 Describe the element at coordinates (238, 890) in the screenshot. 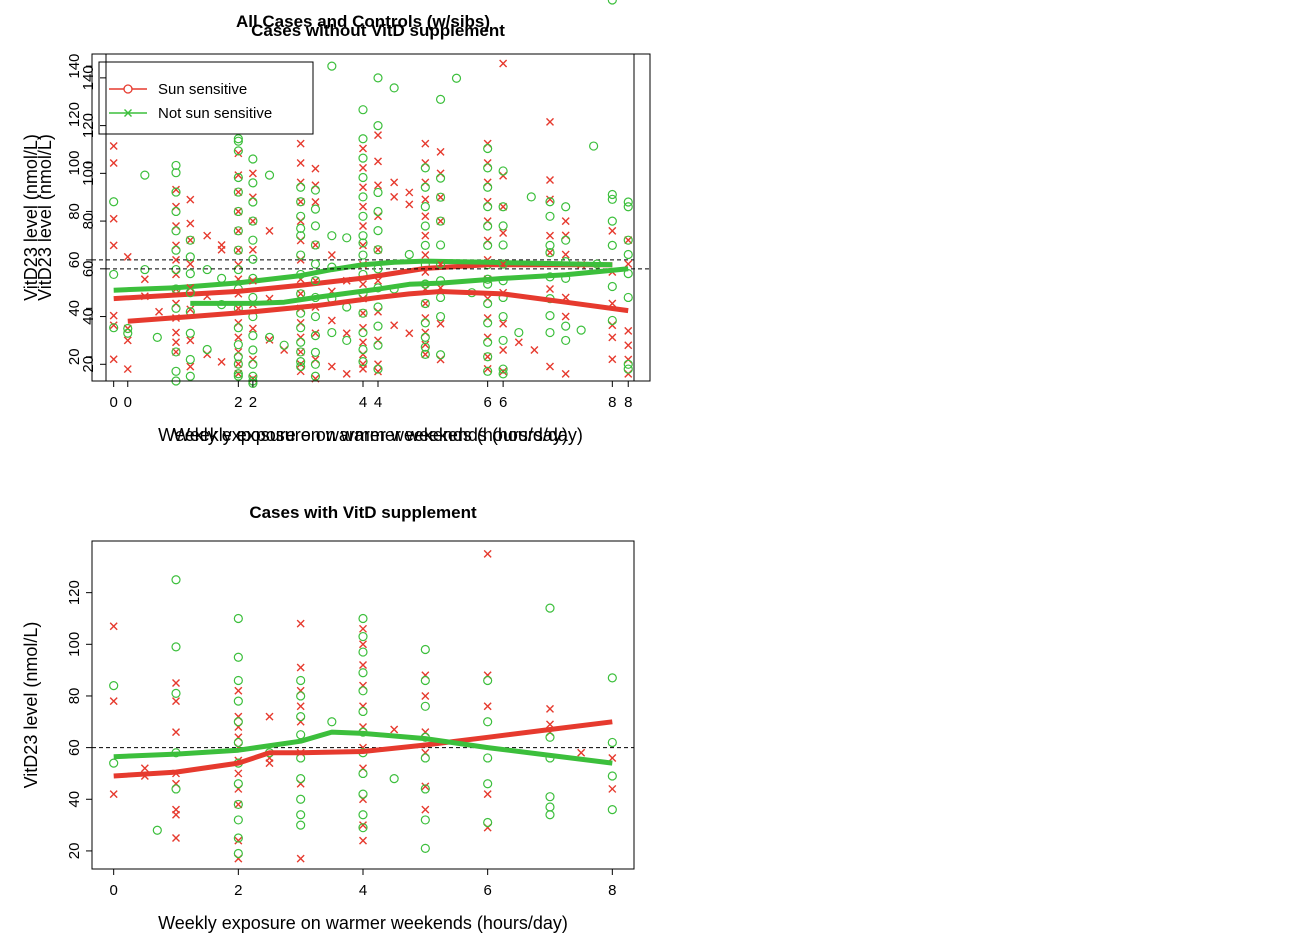

I see `x-tick-label: 2` at that location.